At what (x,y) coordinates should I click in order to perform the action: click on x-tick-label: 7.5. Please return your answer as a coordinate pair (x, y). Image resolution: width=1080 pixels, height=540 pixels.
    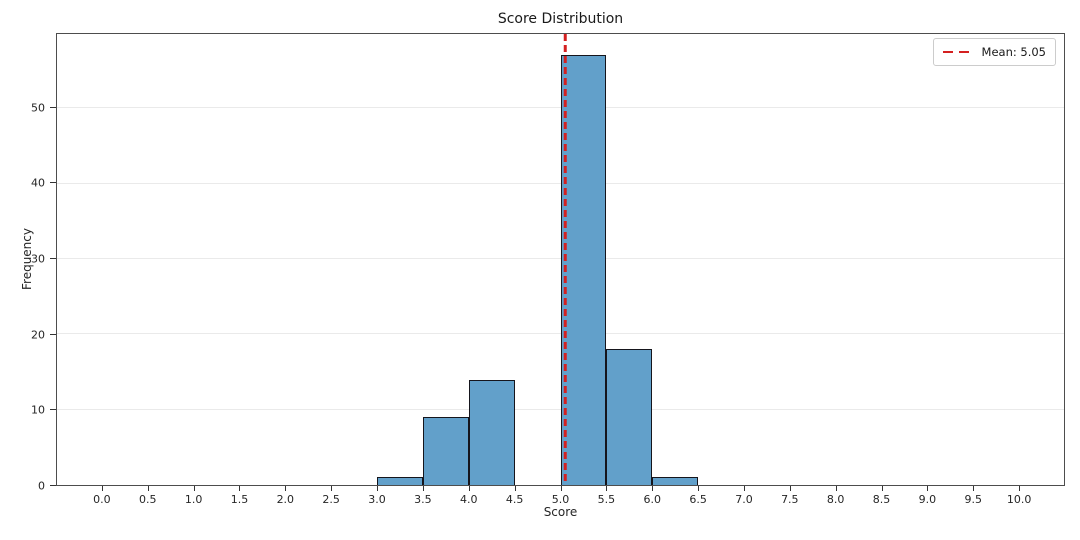
    Looking at the image, I should click on (790, 499).